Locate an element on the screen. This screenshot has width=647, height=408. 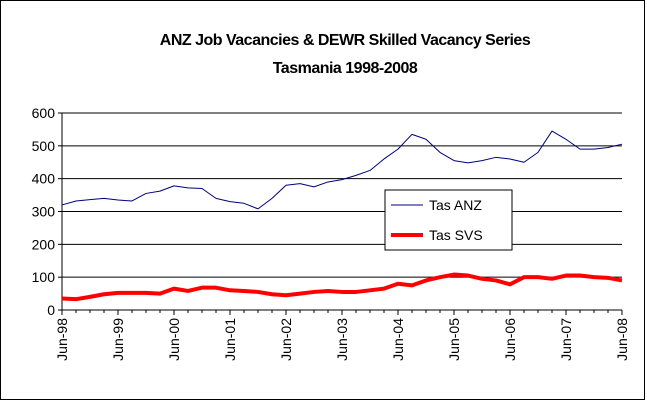
x-tick-label: Jun-04 is located at coordinates (398, 339).